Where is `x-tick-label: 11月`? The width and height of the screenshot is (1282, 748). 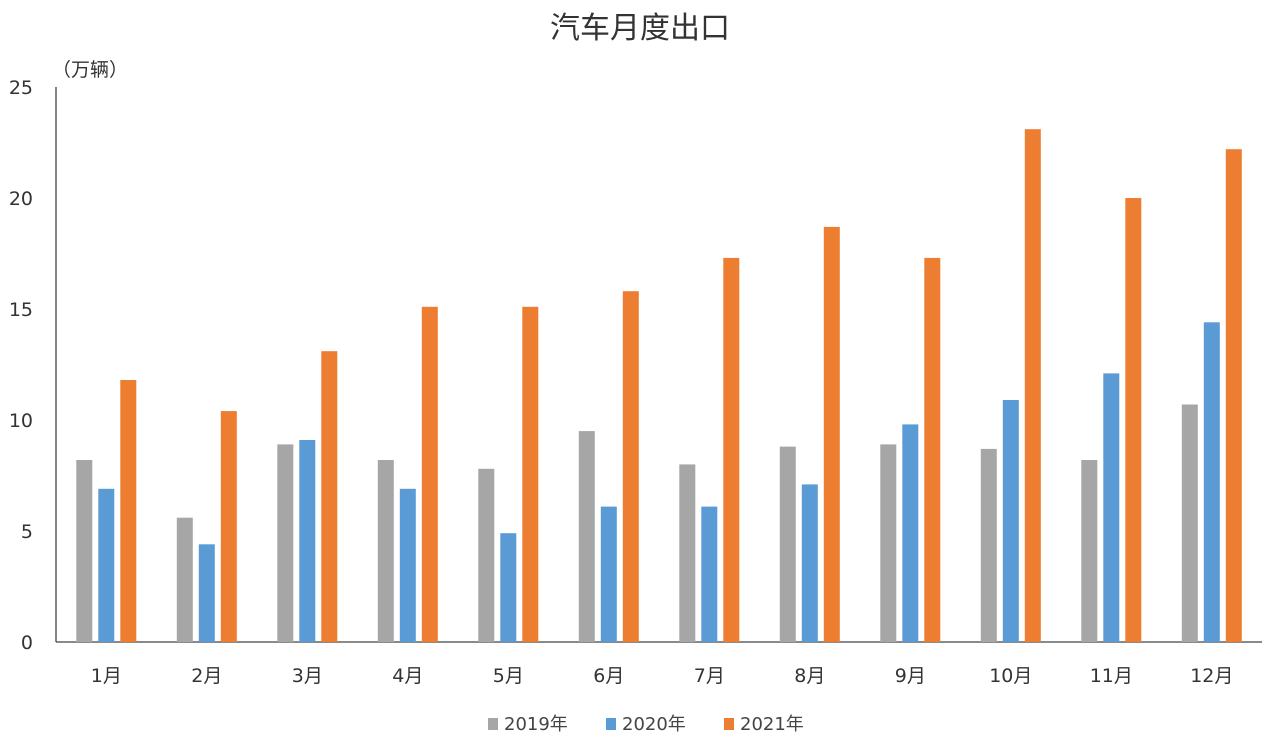 x-tick-label: 11月 is located at coordinates (1111, 676).